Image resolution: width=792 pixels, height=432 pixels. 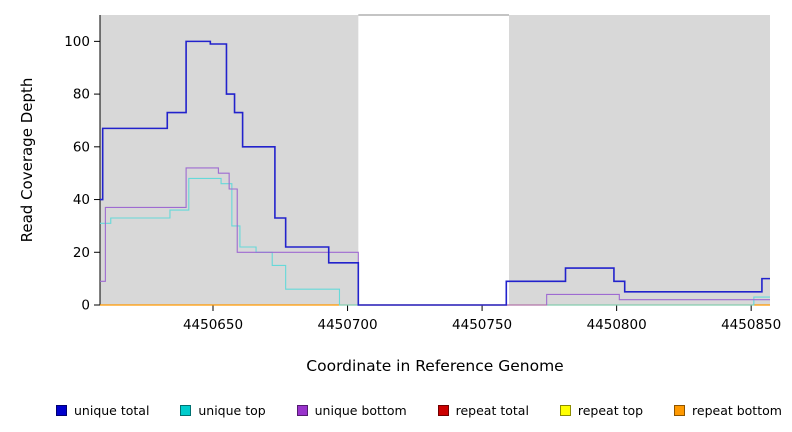 I want to click on y-tick-label: 60, so click(x=81, y=147).